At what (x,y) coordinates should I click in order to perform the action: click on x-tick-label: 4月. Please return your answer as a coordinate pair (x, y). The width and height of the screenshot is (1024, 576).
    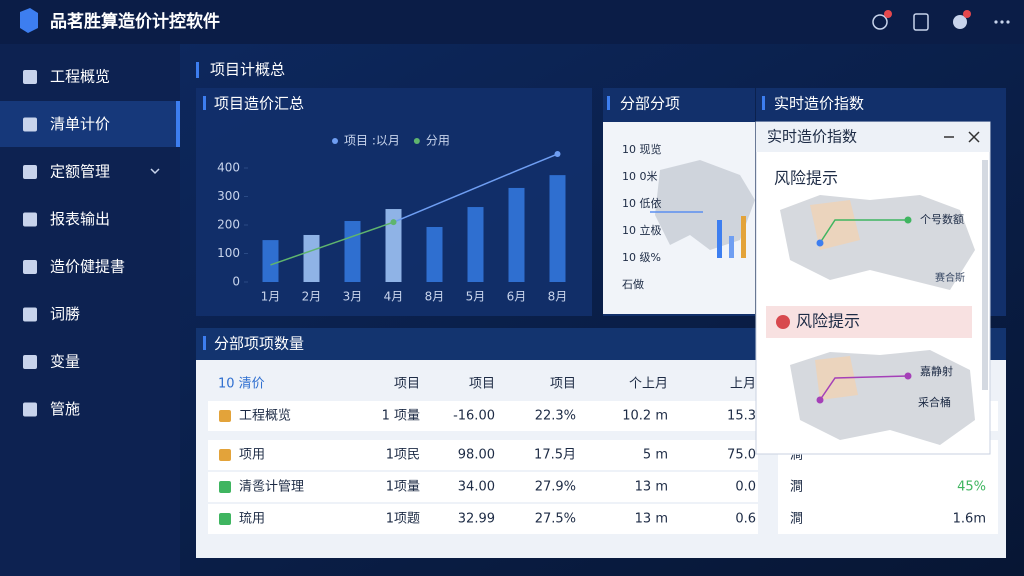
    Looking at the image, I should click on (394, 297).